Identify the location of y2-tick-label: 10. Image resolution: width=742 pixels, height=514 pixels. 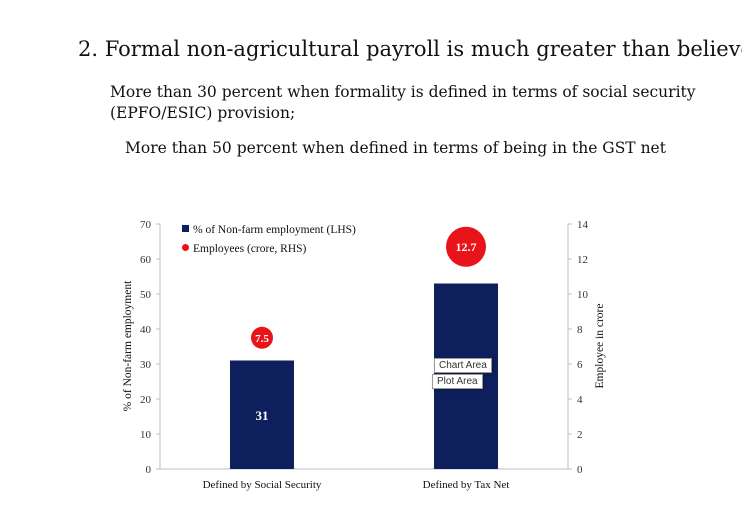
(583, 295).